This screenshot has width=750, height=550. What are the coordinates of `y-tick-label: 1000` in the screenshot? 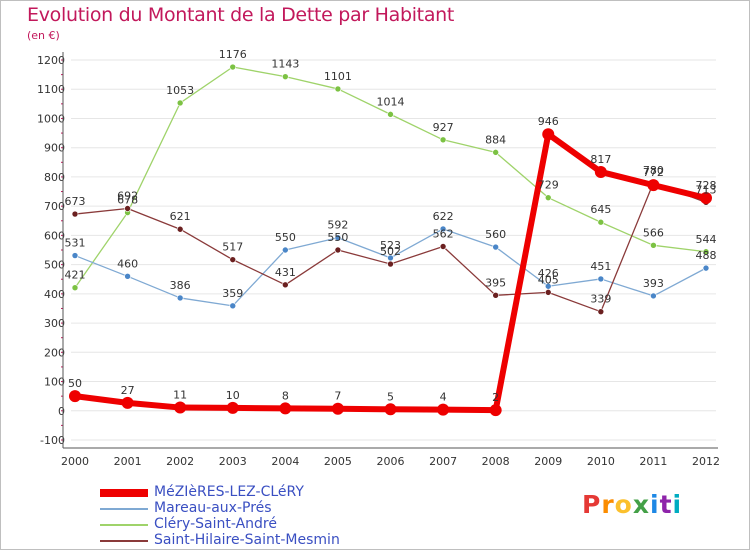 It's located at (51, 118).